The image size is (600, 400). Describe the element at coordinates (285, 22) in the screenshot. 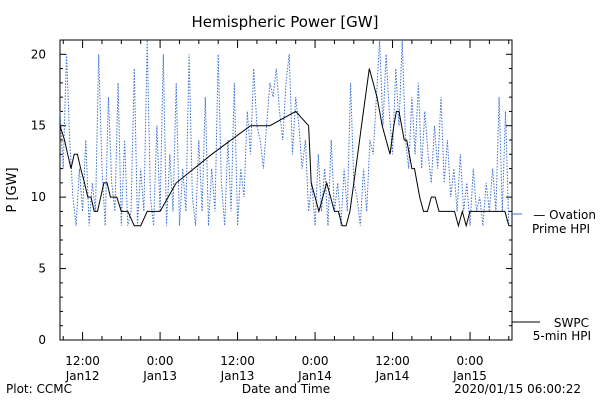

I see `chart-title: Hemispheric Power [GW]` at that location.